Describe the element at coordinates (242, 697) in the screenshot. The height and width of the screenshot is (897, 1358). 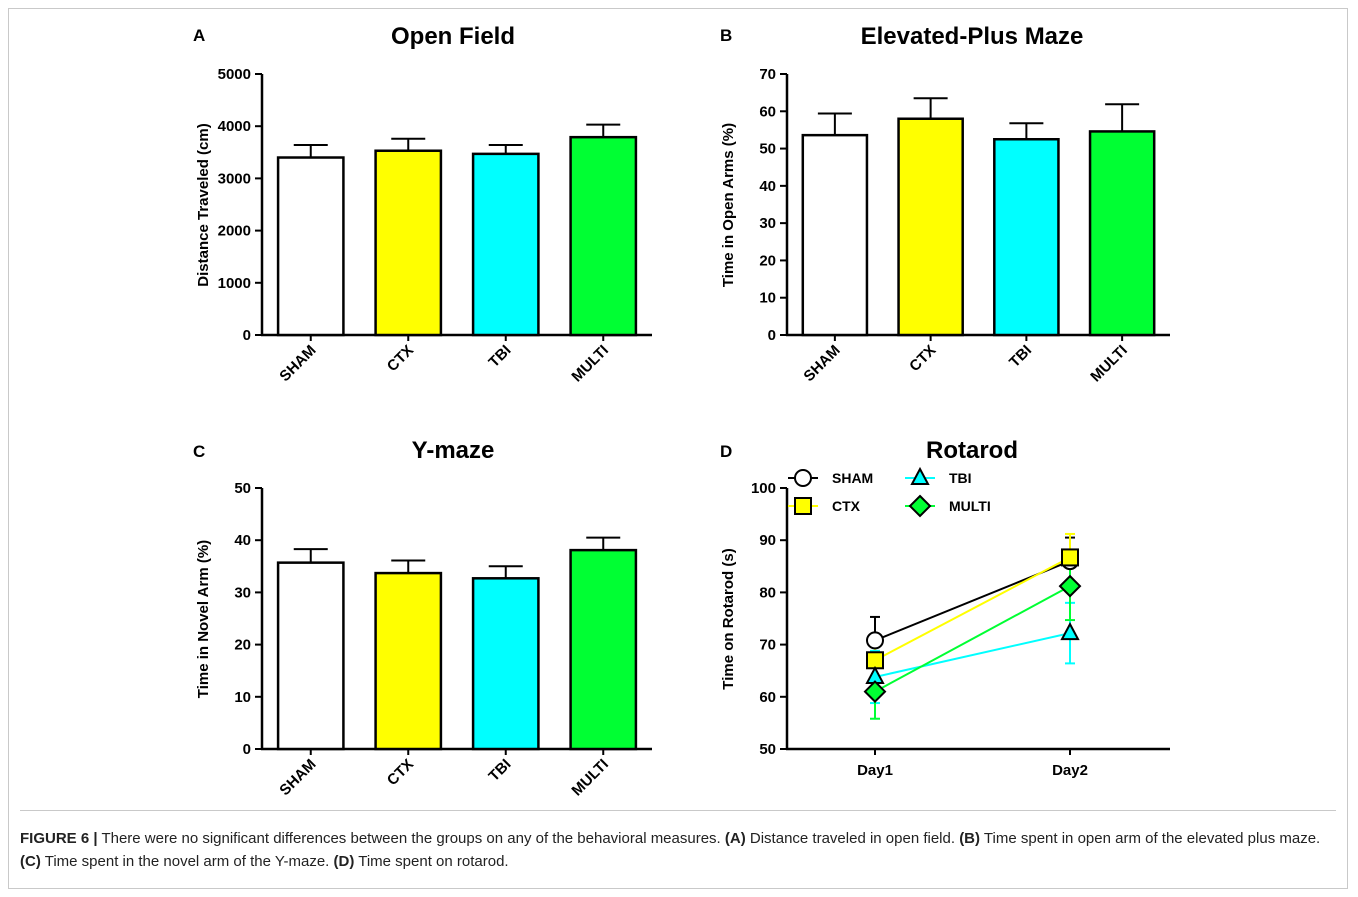
I see `y-tick-label-c: 10` at that location.